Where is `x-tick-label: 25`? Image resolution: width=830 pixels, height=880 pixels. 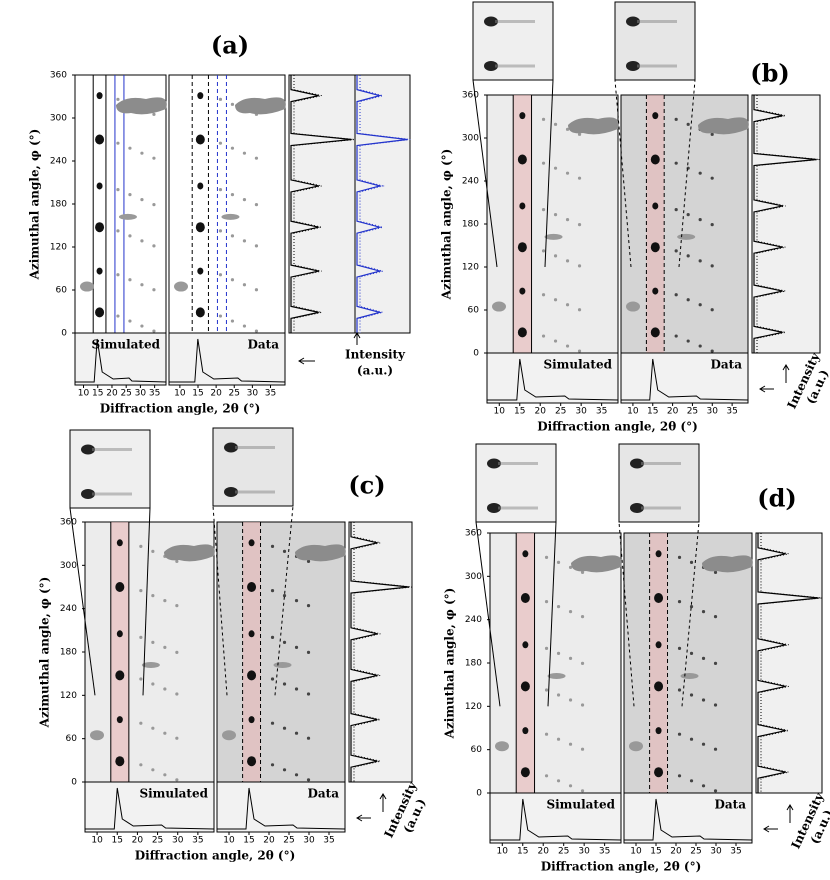
x-tick-label: 25 is located at coordinates (563, 852).